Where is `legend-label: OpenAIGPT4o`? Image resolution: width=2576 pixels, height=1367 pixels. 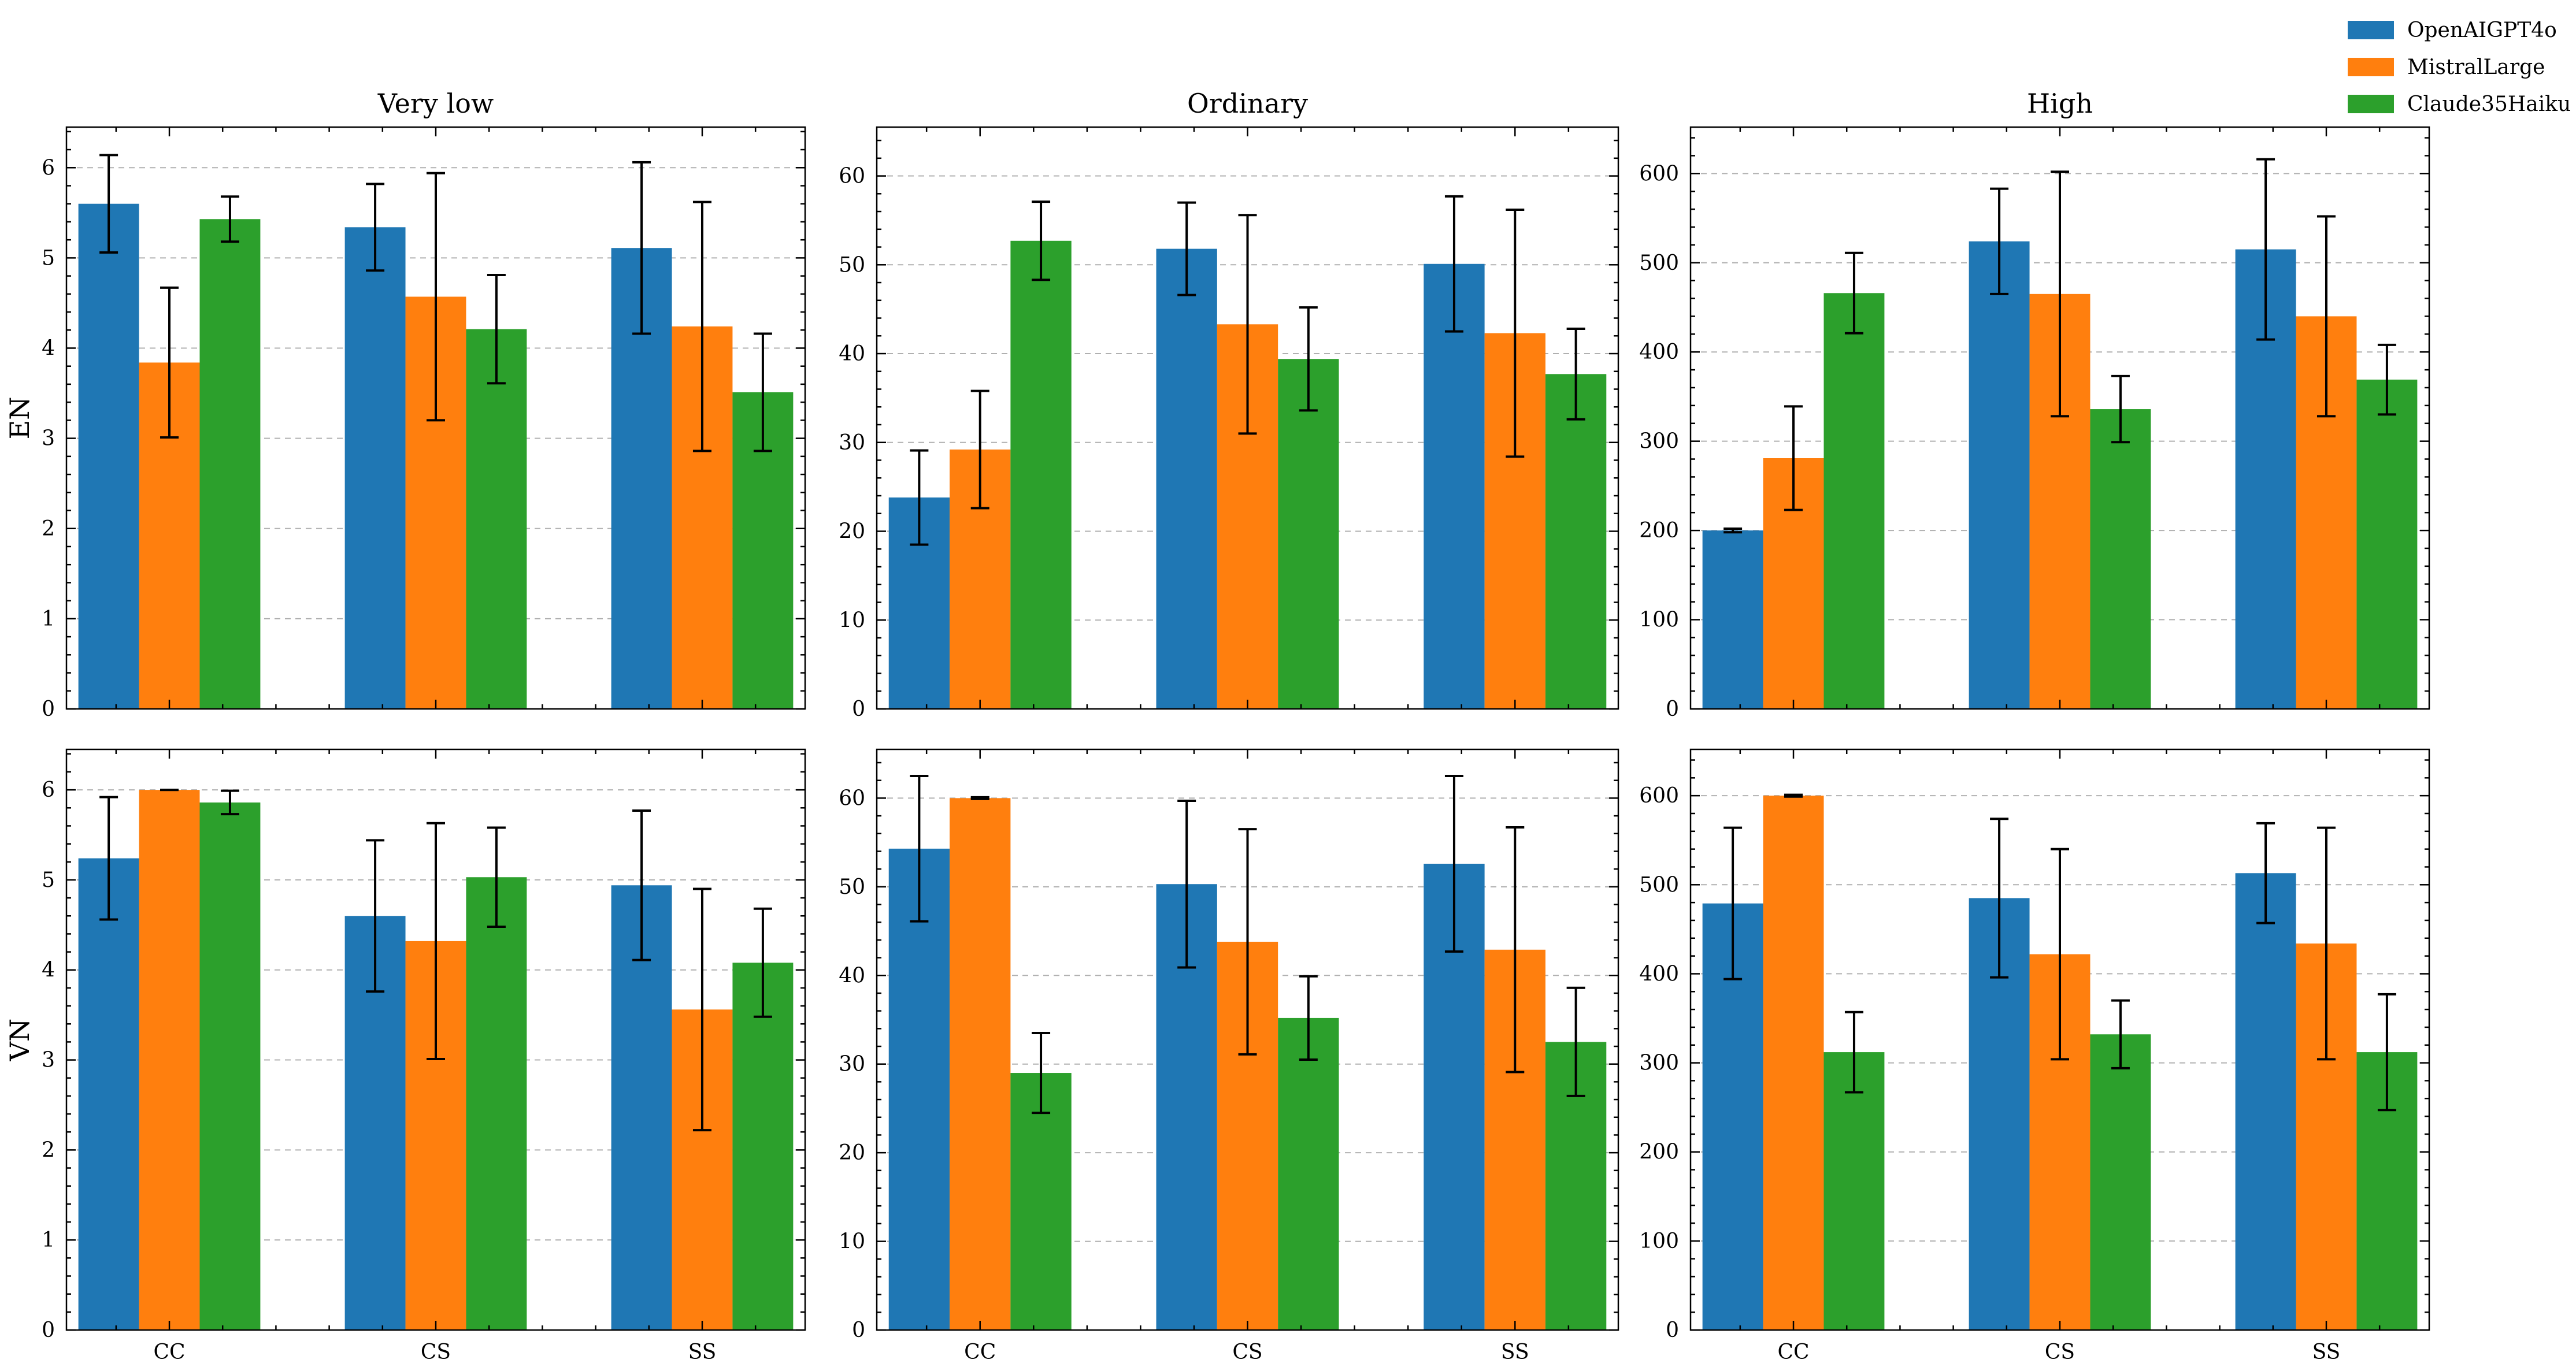 legend-label: OpenAIGPT4o is located at coordinates (2482, 30).